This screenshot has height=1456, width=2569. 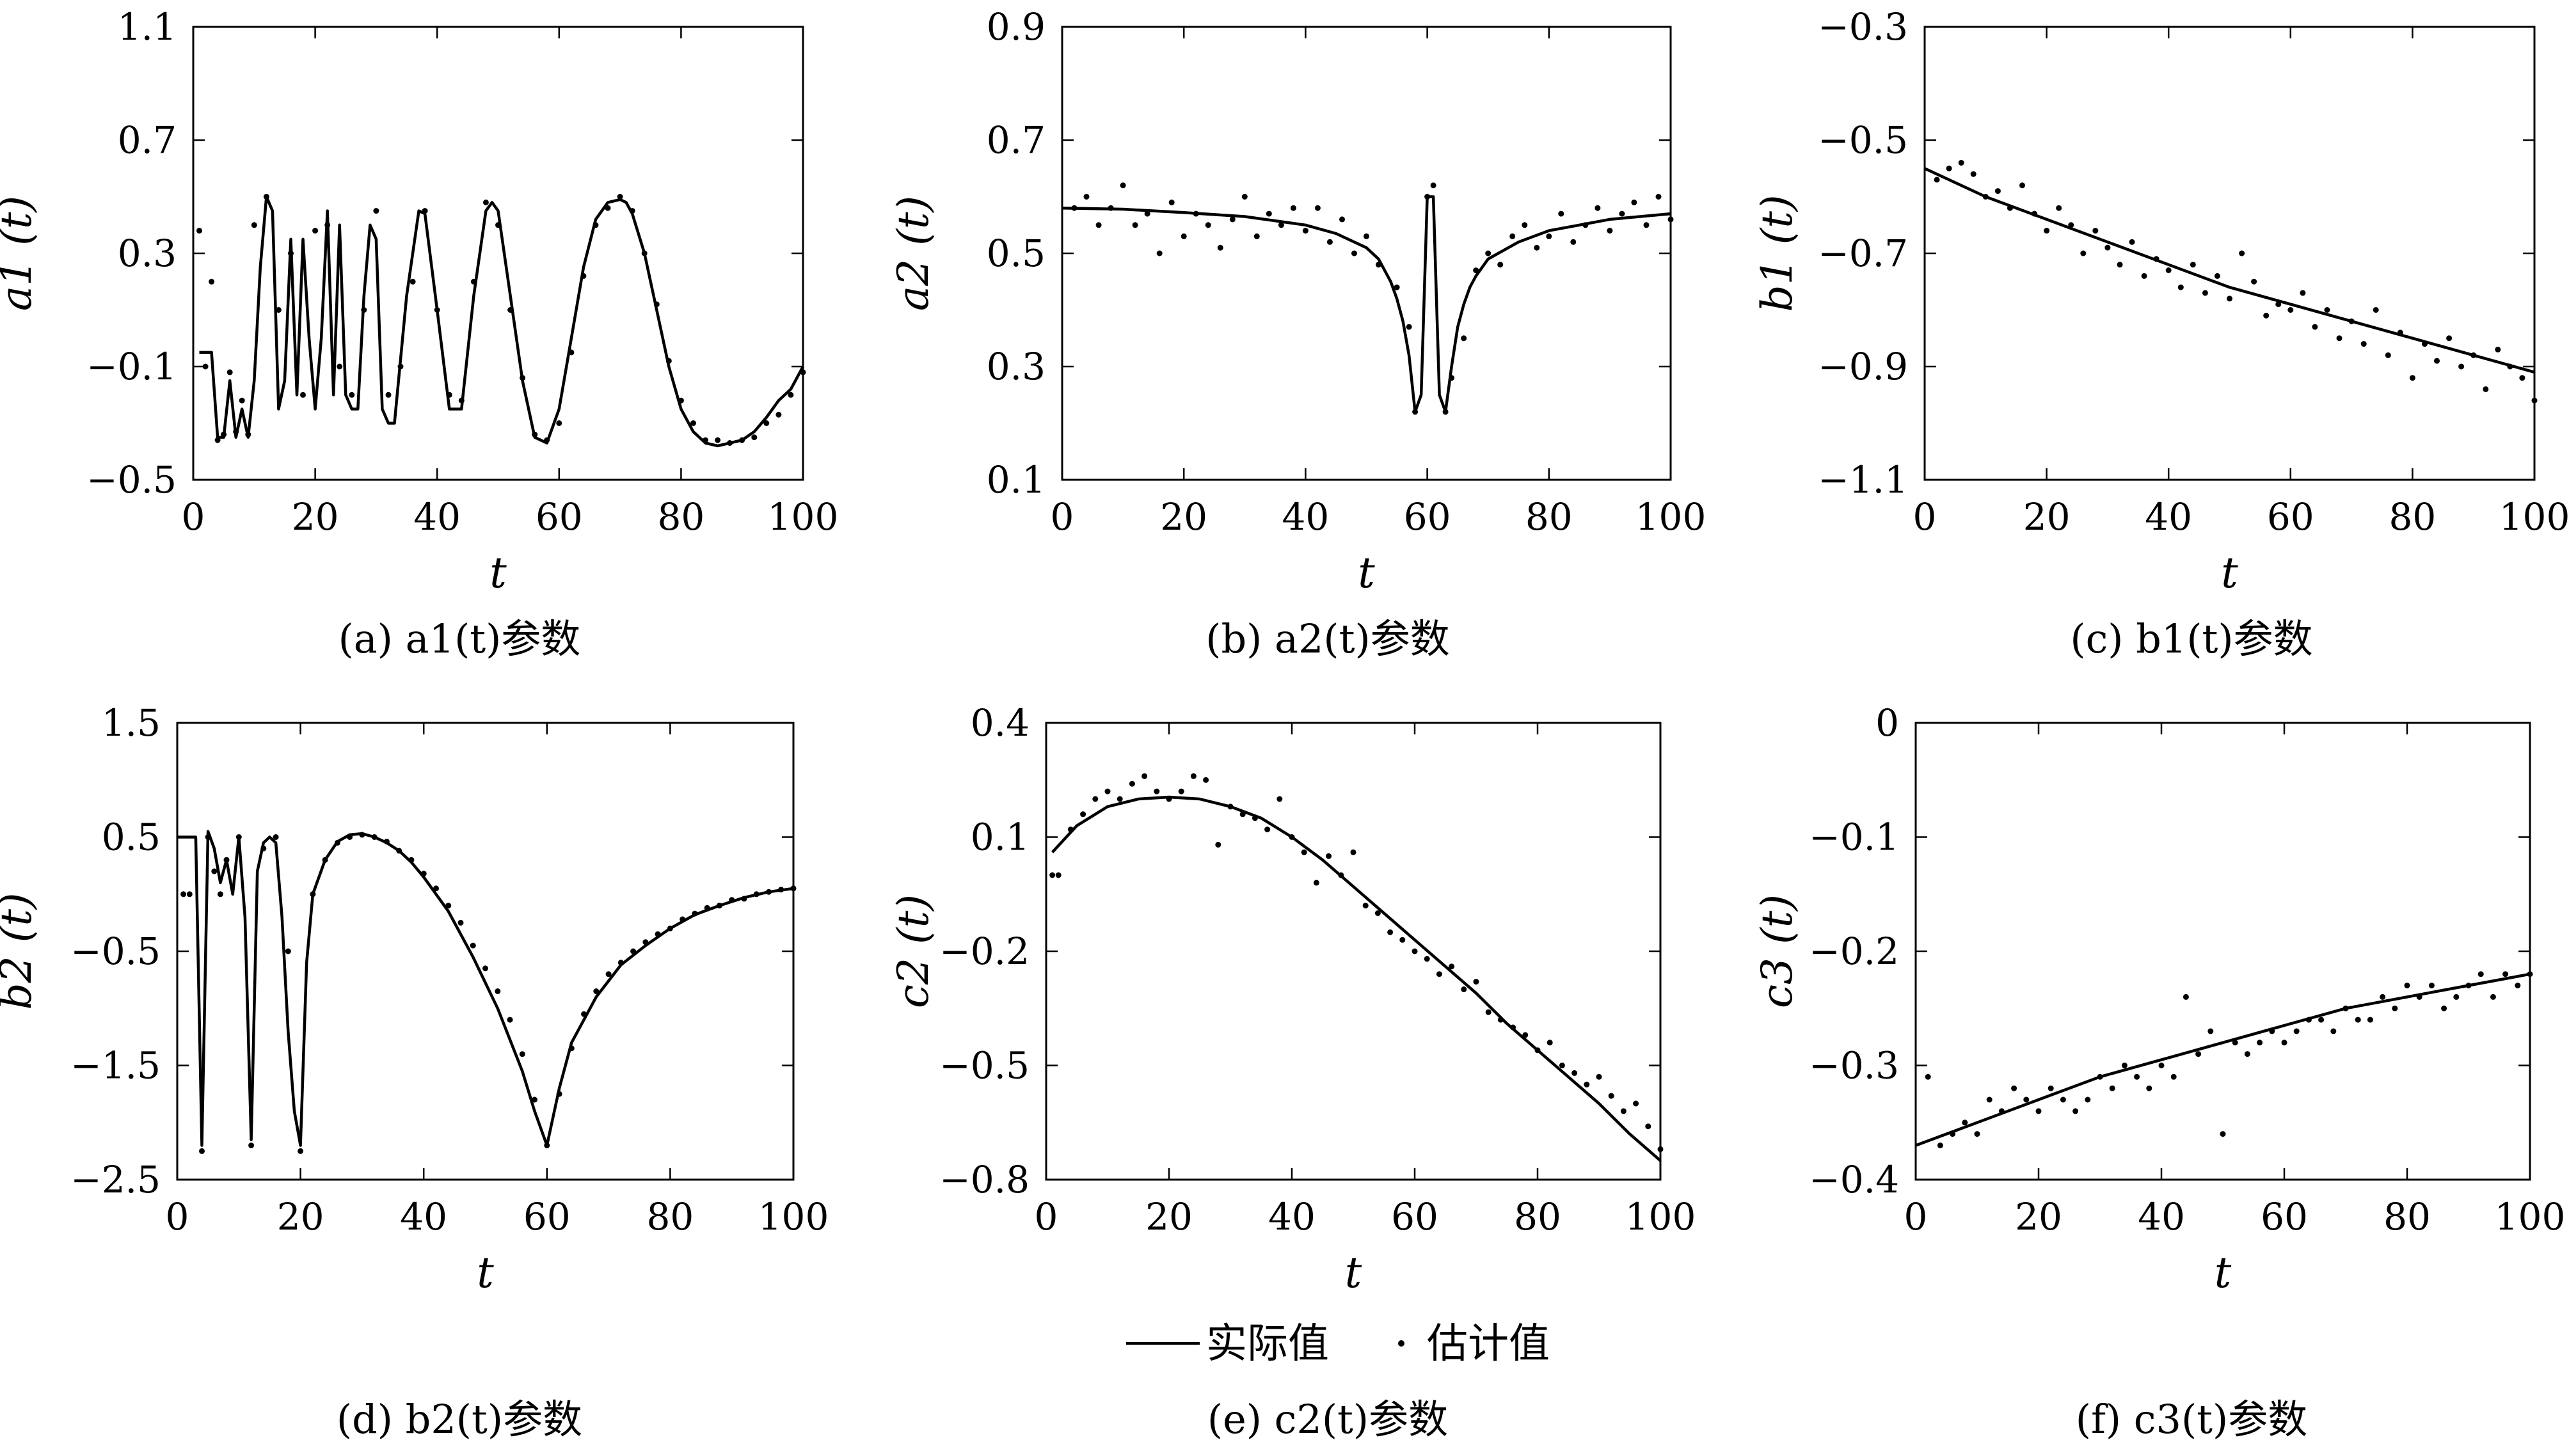 I want to click on y-tick-label: −0.1, so click(x=131, y=366).